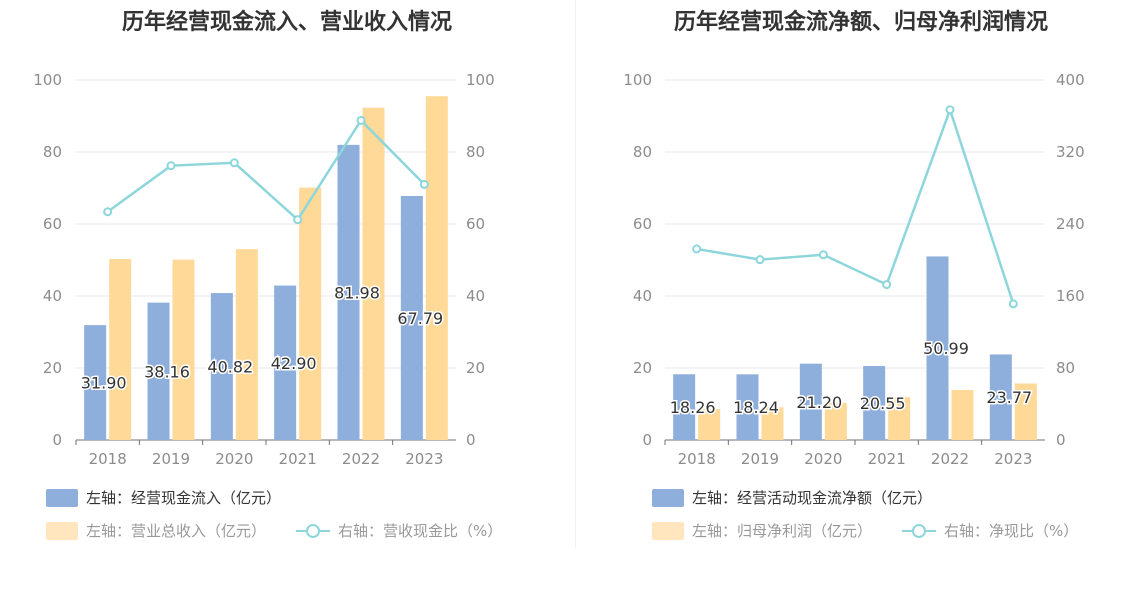  I want to click on chart-title: 历年经营现金流入、营业收入情况, so click(286, 22).